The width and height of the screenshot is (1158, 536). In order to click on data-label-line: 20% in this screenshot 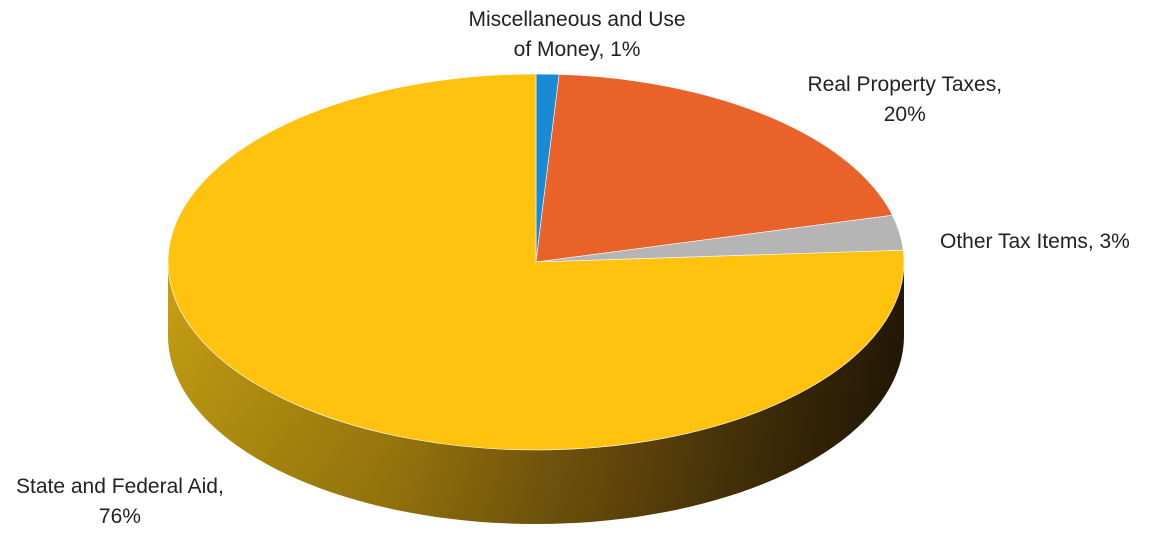, I will do `click(904, 114)`.